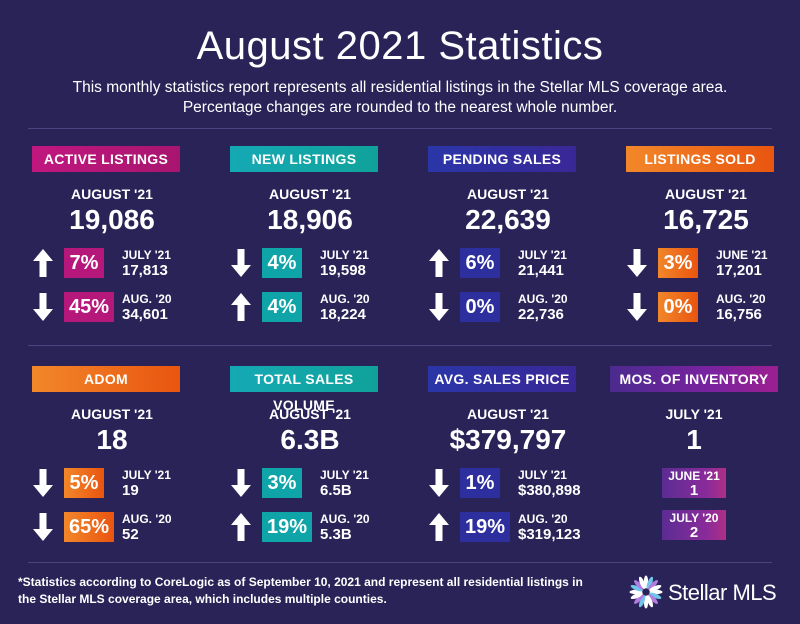 This screenshot has height=624, width=800. What do you see at coordinates (282, 483) in the screenshot?
I see `percent-badge: 3%` at bounding box center [282, 483].